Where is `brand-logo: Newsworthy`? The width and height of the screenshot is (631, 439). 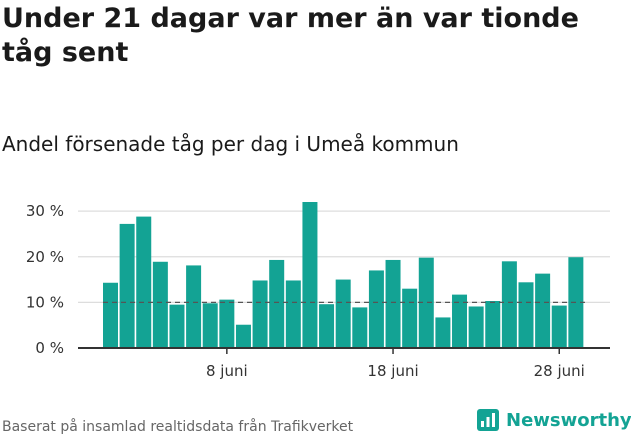
brand-logo: Newsworthy is located at coordinates (553, 420).